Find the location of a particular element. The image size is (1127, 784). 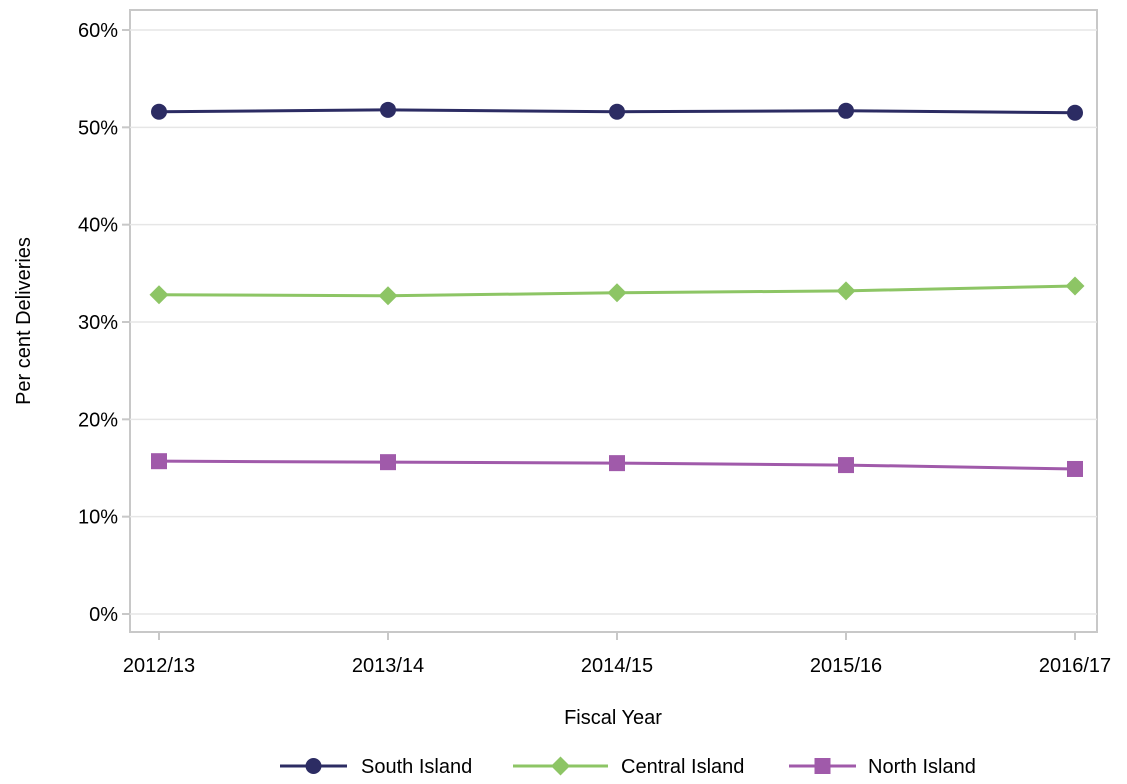

legend-item: South Island is located at coordinates (376, 767).